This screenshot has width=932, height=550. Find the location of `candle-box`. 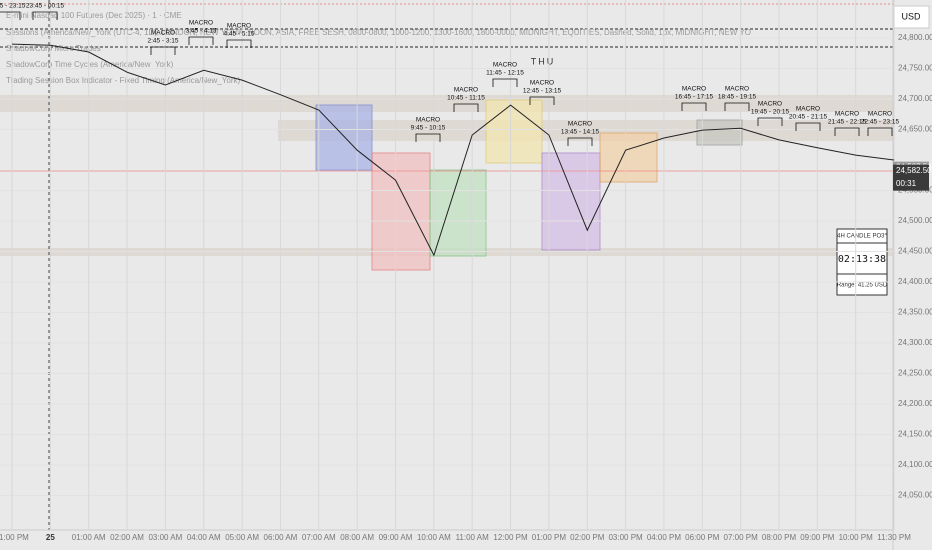

candle-box is located at coordinates (862, 262).